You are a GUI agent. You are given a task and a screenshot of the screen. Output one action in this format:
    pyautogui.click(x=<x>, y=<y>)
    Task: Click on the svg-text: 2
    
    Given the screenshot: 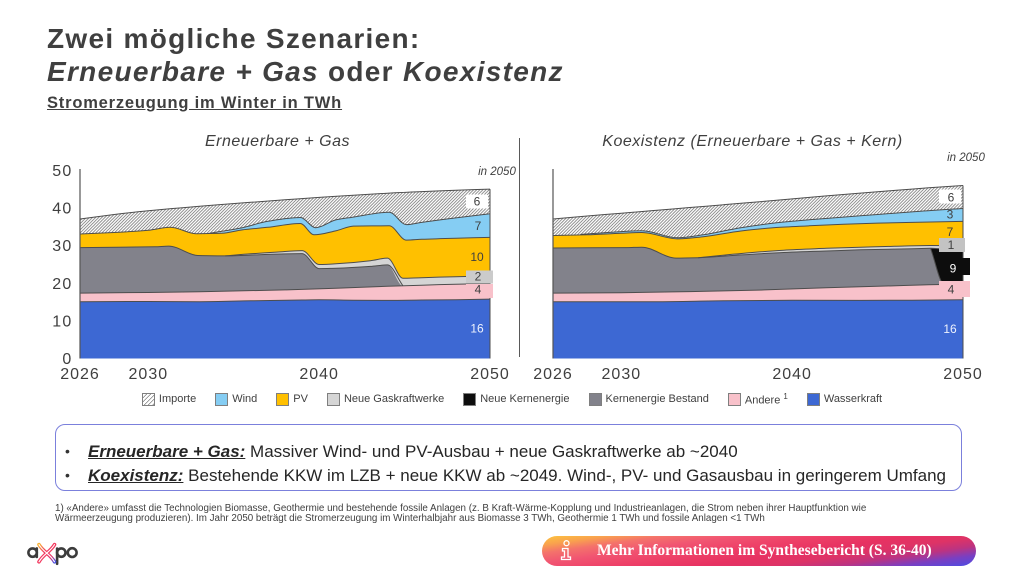 What is the action you would take?
    pyautogui.click(x=478, y=277)
    